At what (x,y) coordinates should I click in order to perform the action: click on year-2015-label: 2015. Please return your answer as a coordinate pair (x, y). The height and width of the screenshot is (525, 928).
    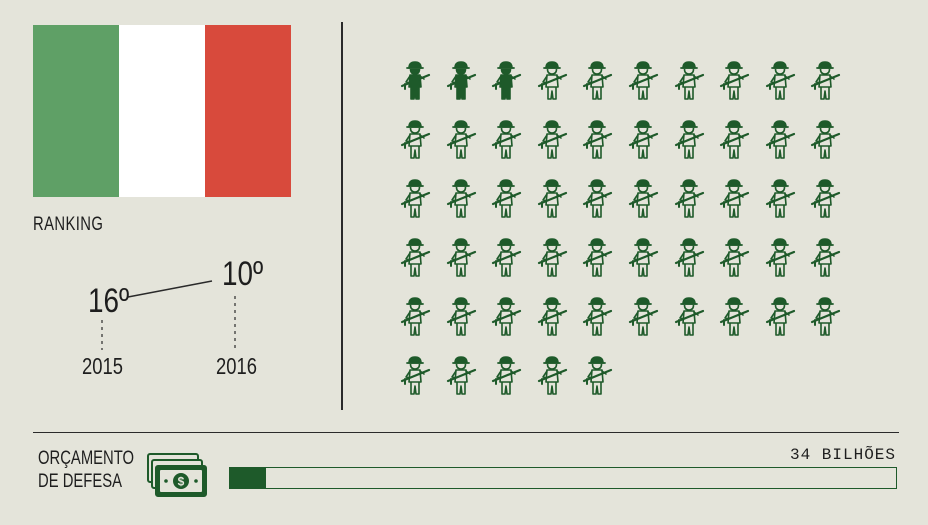
    Looking at the image, I should click on (102, 366).